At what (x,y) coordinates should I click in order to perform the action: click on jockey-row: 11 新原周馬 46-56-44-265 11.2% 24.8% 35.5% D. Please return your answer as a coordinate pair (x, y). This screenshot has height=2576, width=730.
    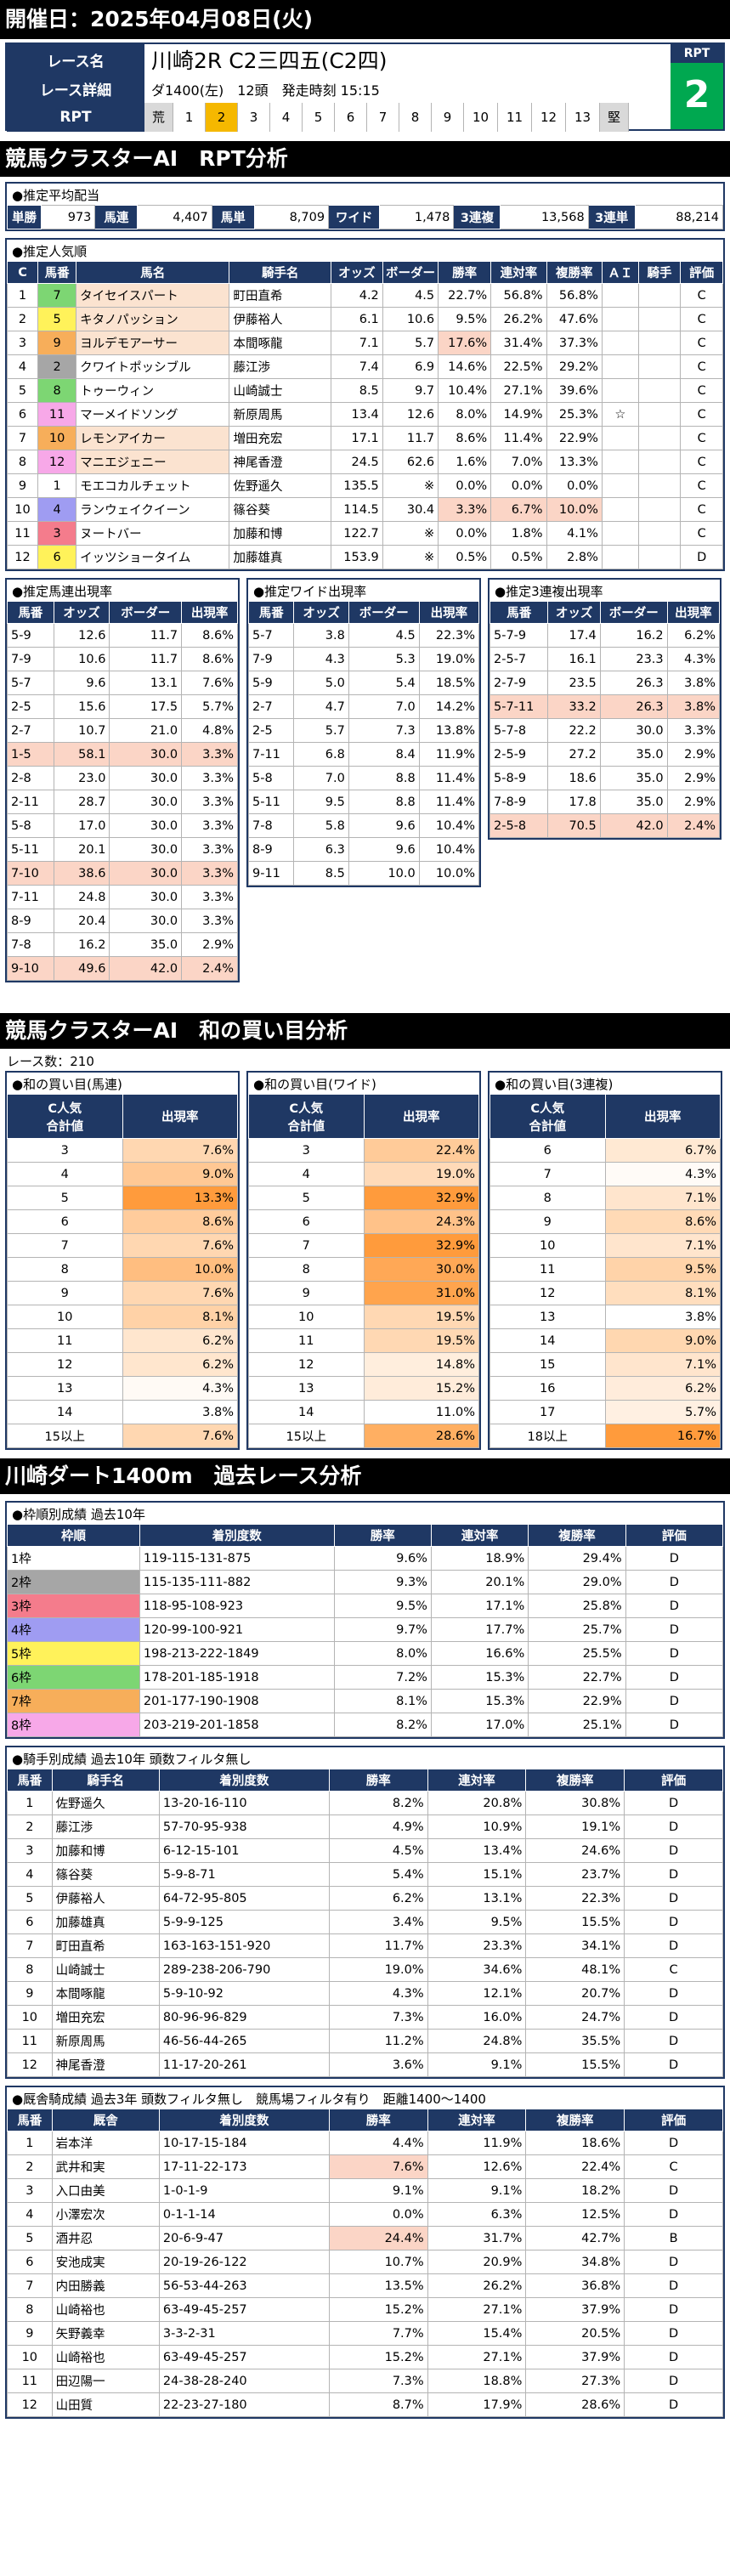
    Looking at the image, I should click on (365, 2041).